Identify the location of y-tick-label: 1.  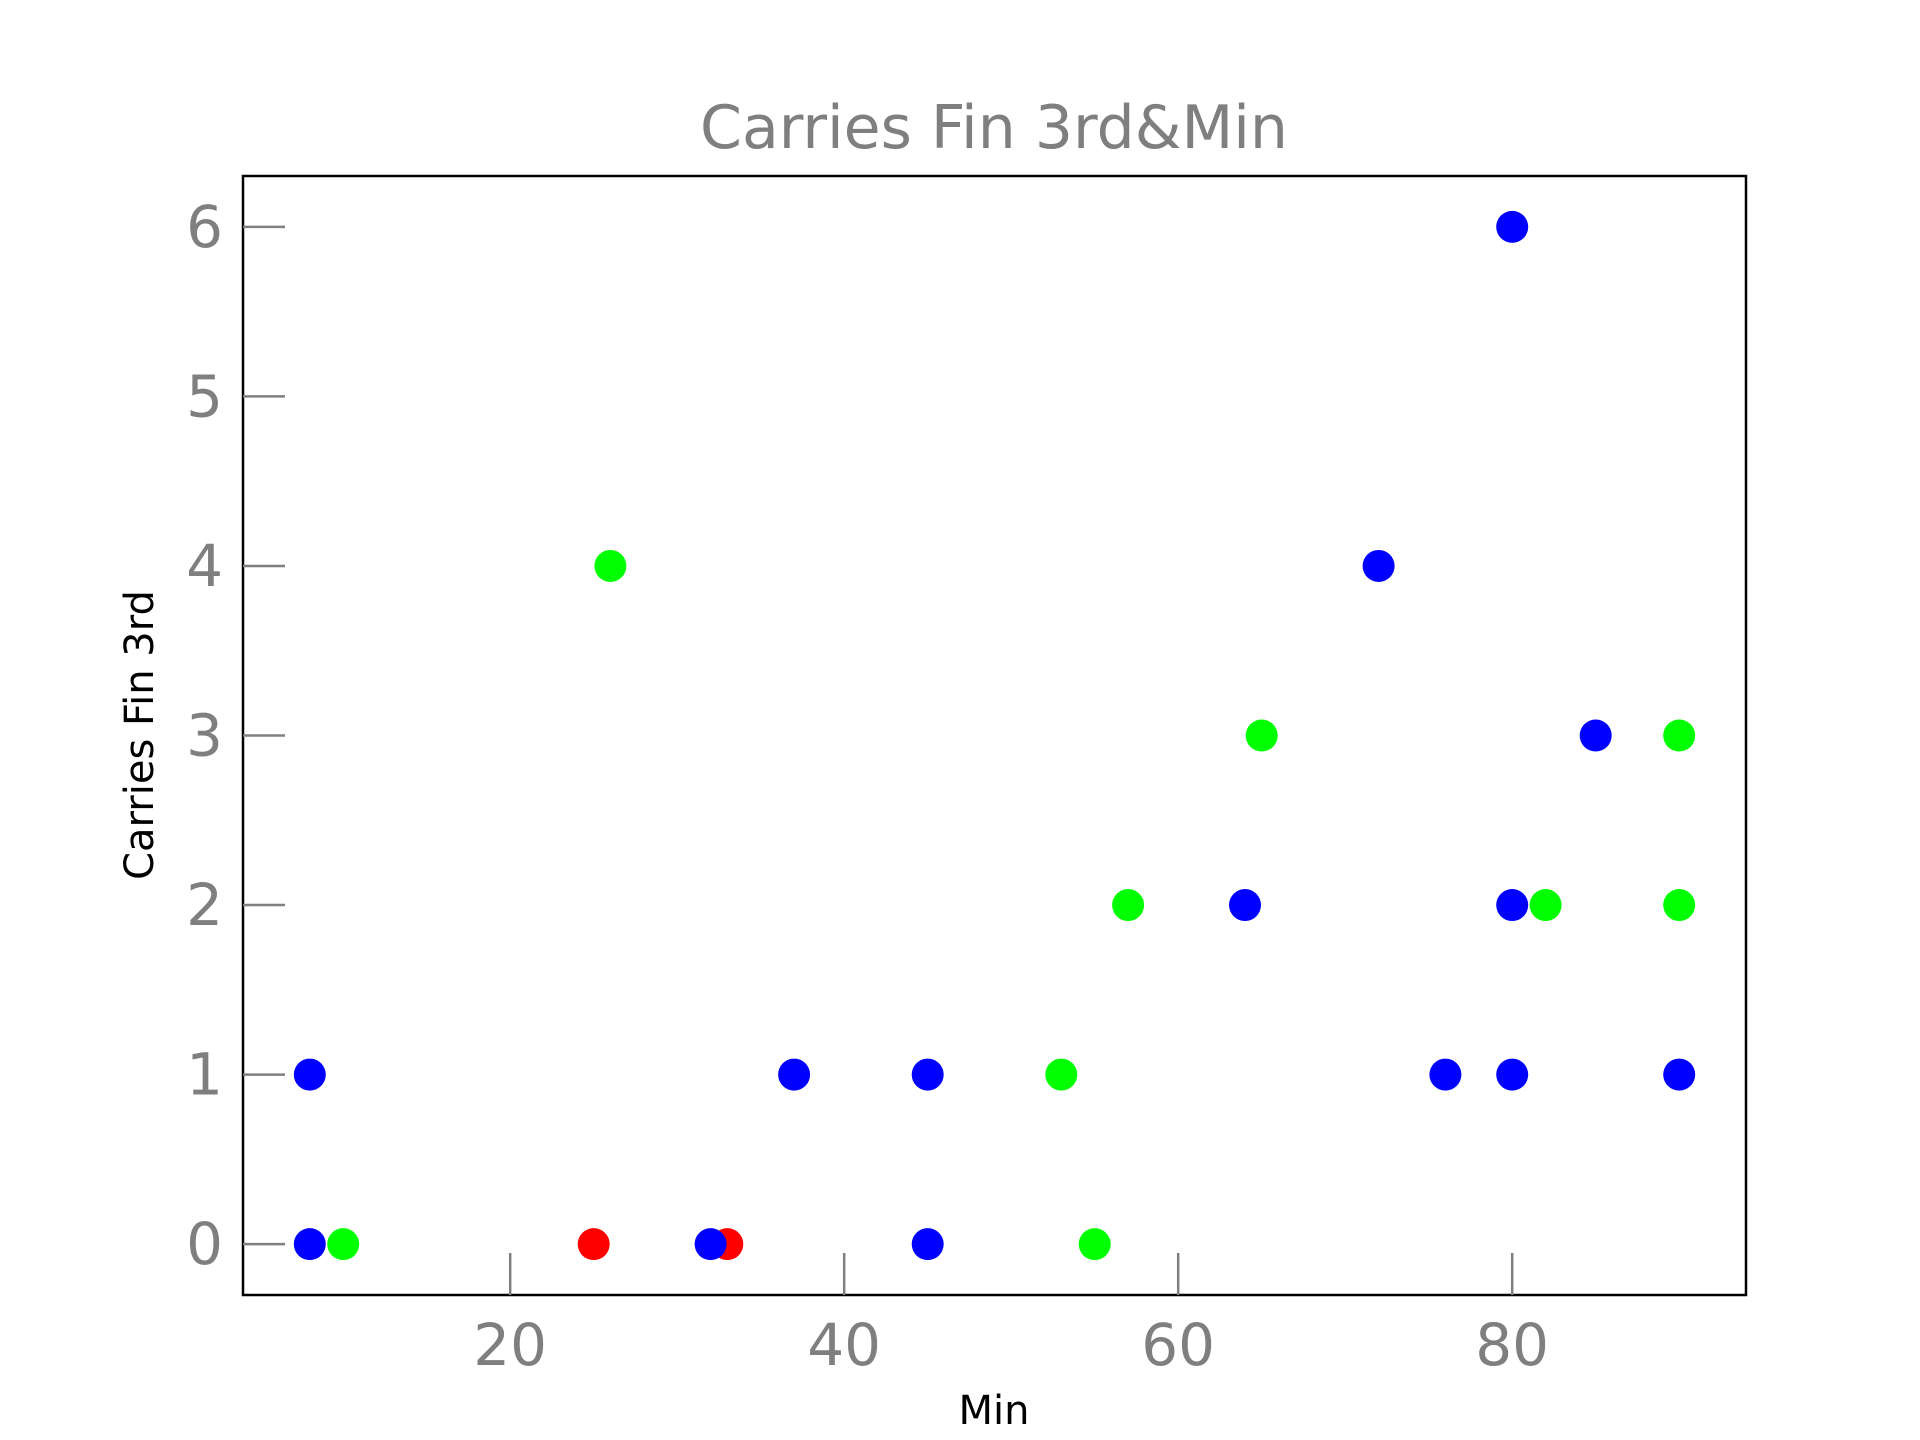
(204, 1075).